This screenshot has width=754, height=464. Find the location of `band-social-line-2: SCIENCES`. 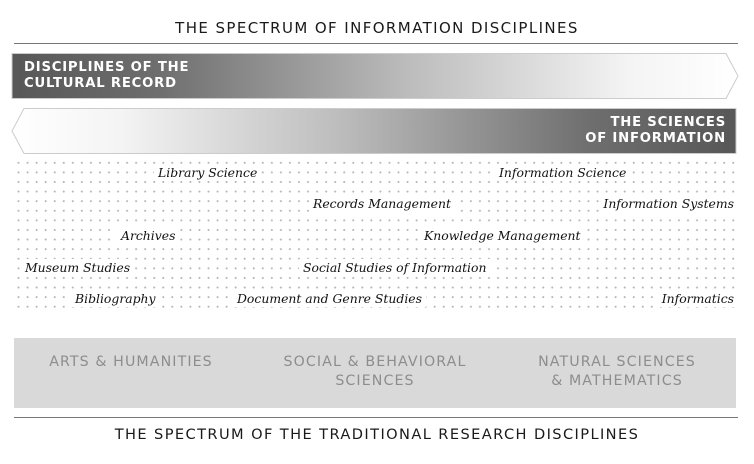

band-social-line-2: SCIENCES is located at coordinates (375, 381).